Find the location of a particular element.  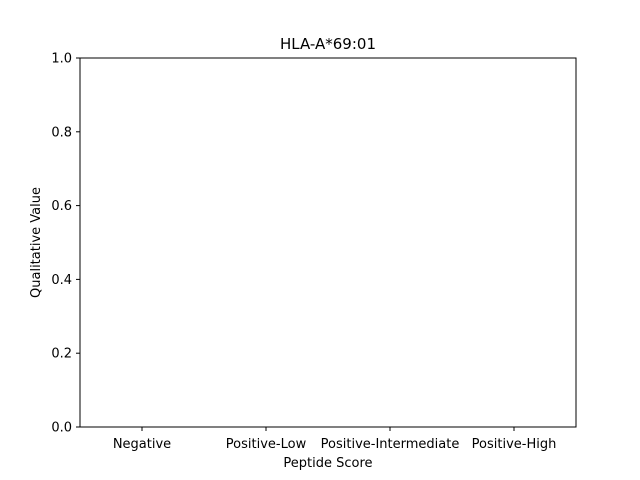

x-axis-label: Peptide Score is located at coordinates (327, 463).